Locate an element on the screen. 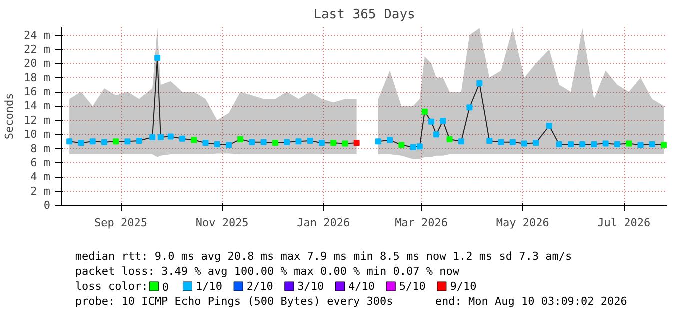 This screenshot has width=697, height=315. x-tick-label: Jul 2026 is located at coordinates (624, 223).